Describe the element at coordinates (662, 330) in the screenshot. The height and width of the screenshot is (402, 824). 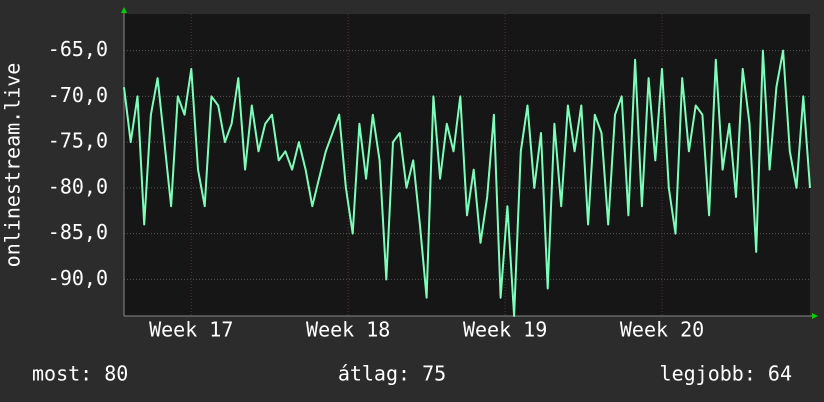
I see `x-tick-label: Week 20` at that location.